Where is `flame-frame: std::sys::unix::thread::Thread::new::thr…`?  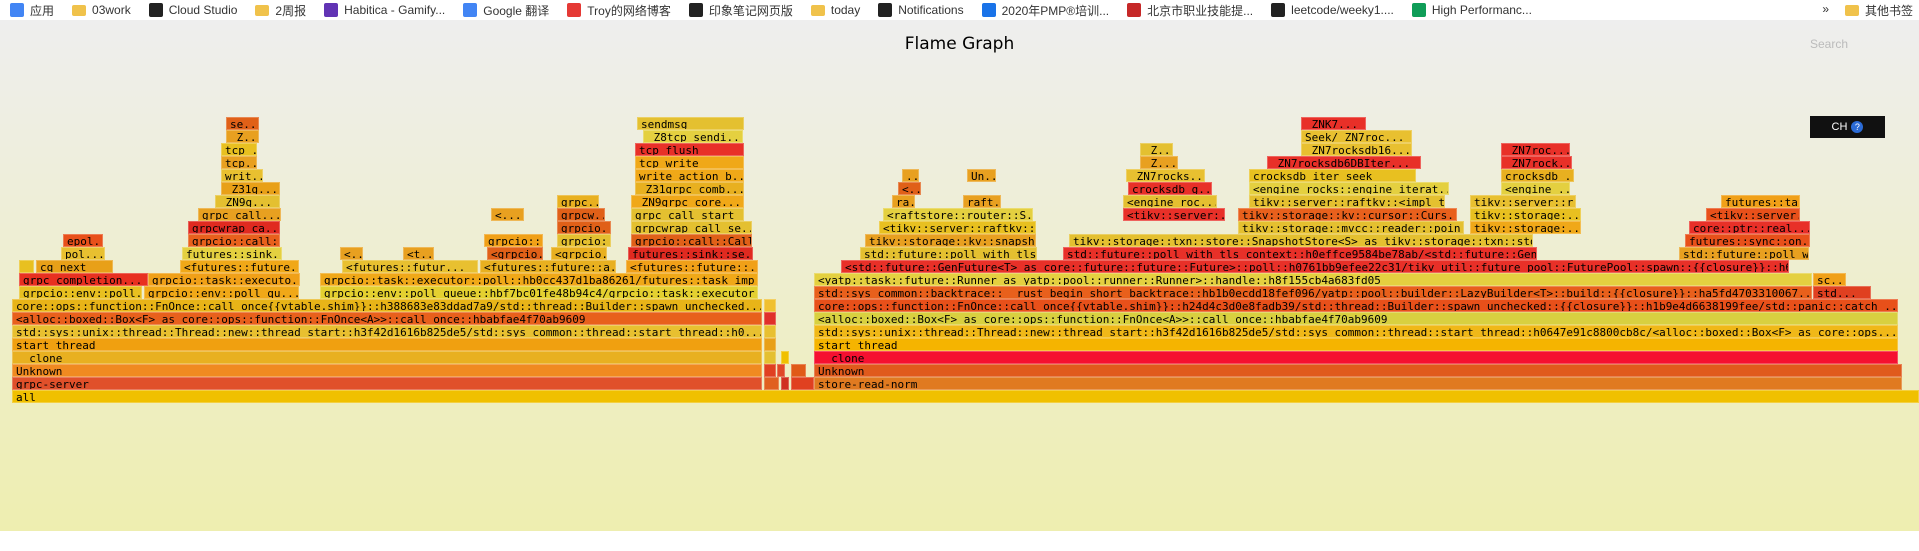
flame-frame: std::sys::unix::thread::Thread::new::thr… is located at coordinates (387, 331).